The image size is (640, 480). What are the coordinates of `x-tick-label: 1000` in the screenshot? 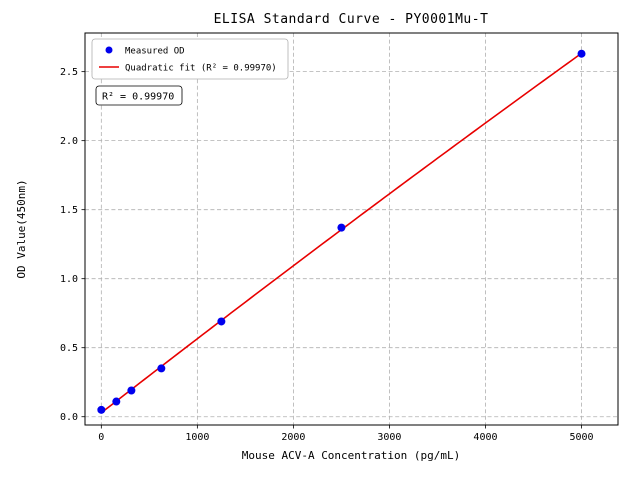 It's located at (197, 437).